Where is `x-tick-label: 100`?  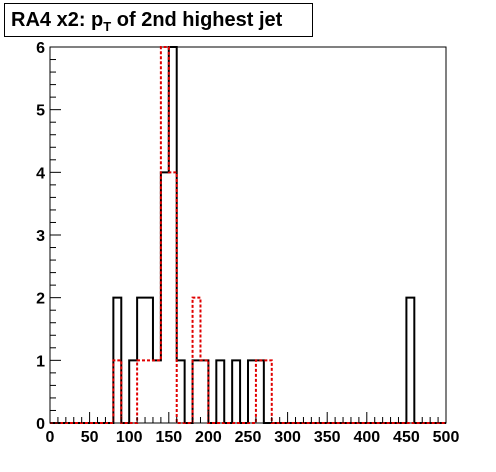
x-tick-label: 100 is located at coordinates (129, 437).